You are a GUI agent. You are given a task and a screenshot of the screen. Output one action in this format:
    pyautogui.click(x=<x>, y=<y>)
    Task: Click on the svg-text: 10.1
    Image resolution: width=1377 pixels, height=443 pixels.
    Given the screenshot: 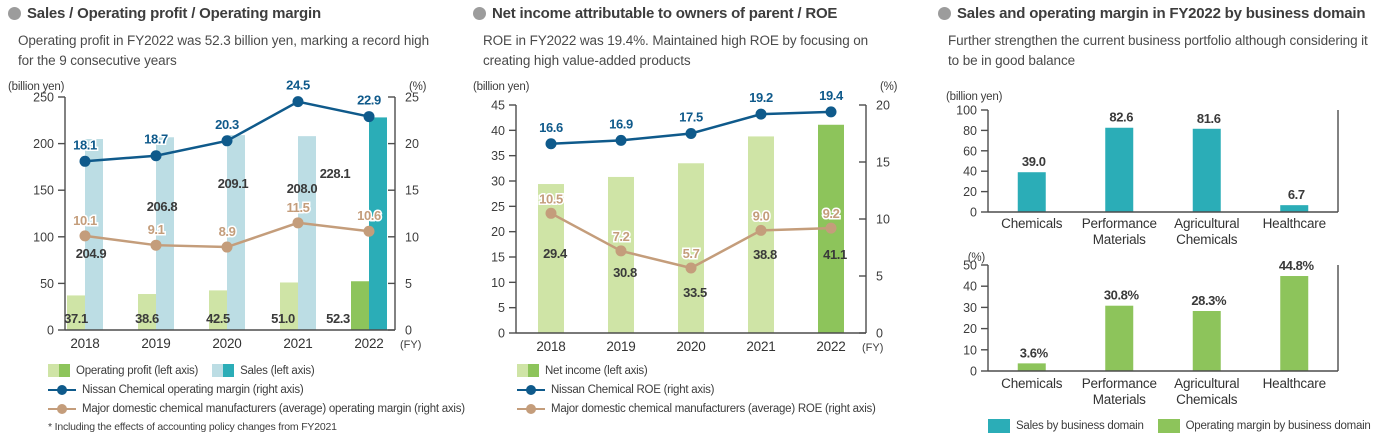 What is the action you would take?
    pyautogui.click(x=85, y=220)
    